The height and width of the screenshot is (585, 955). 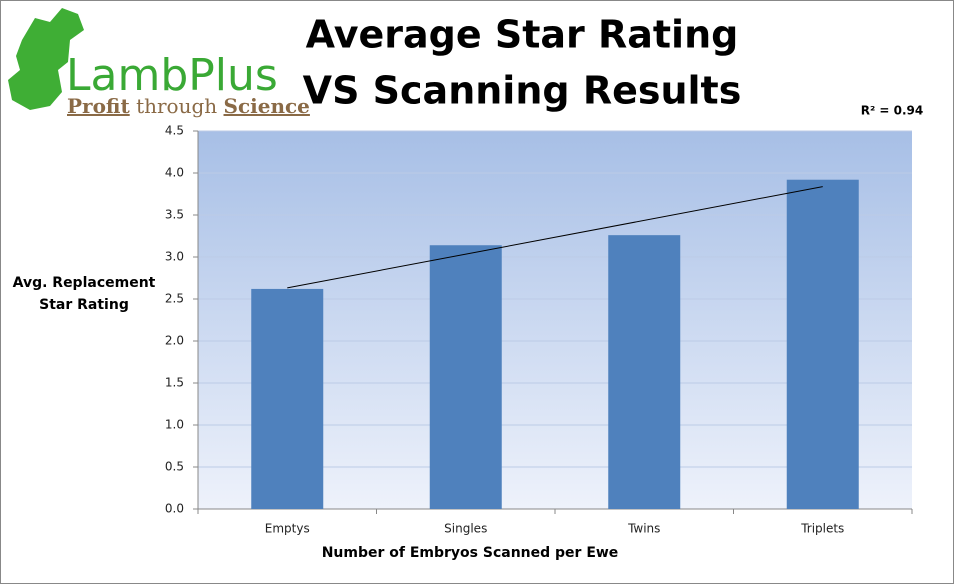 What do you see at coordinates (522, 91) in the screenshot?
I see `chart-title: VS Scanning Results` at bounding box center [522, 91].